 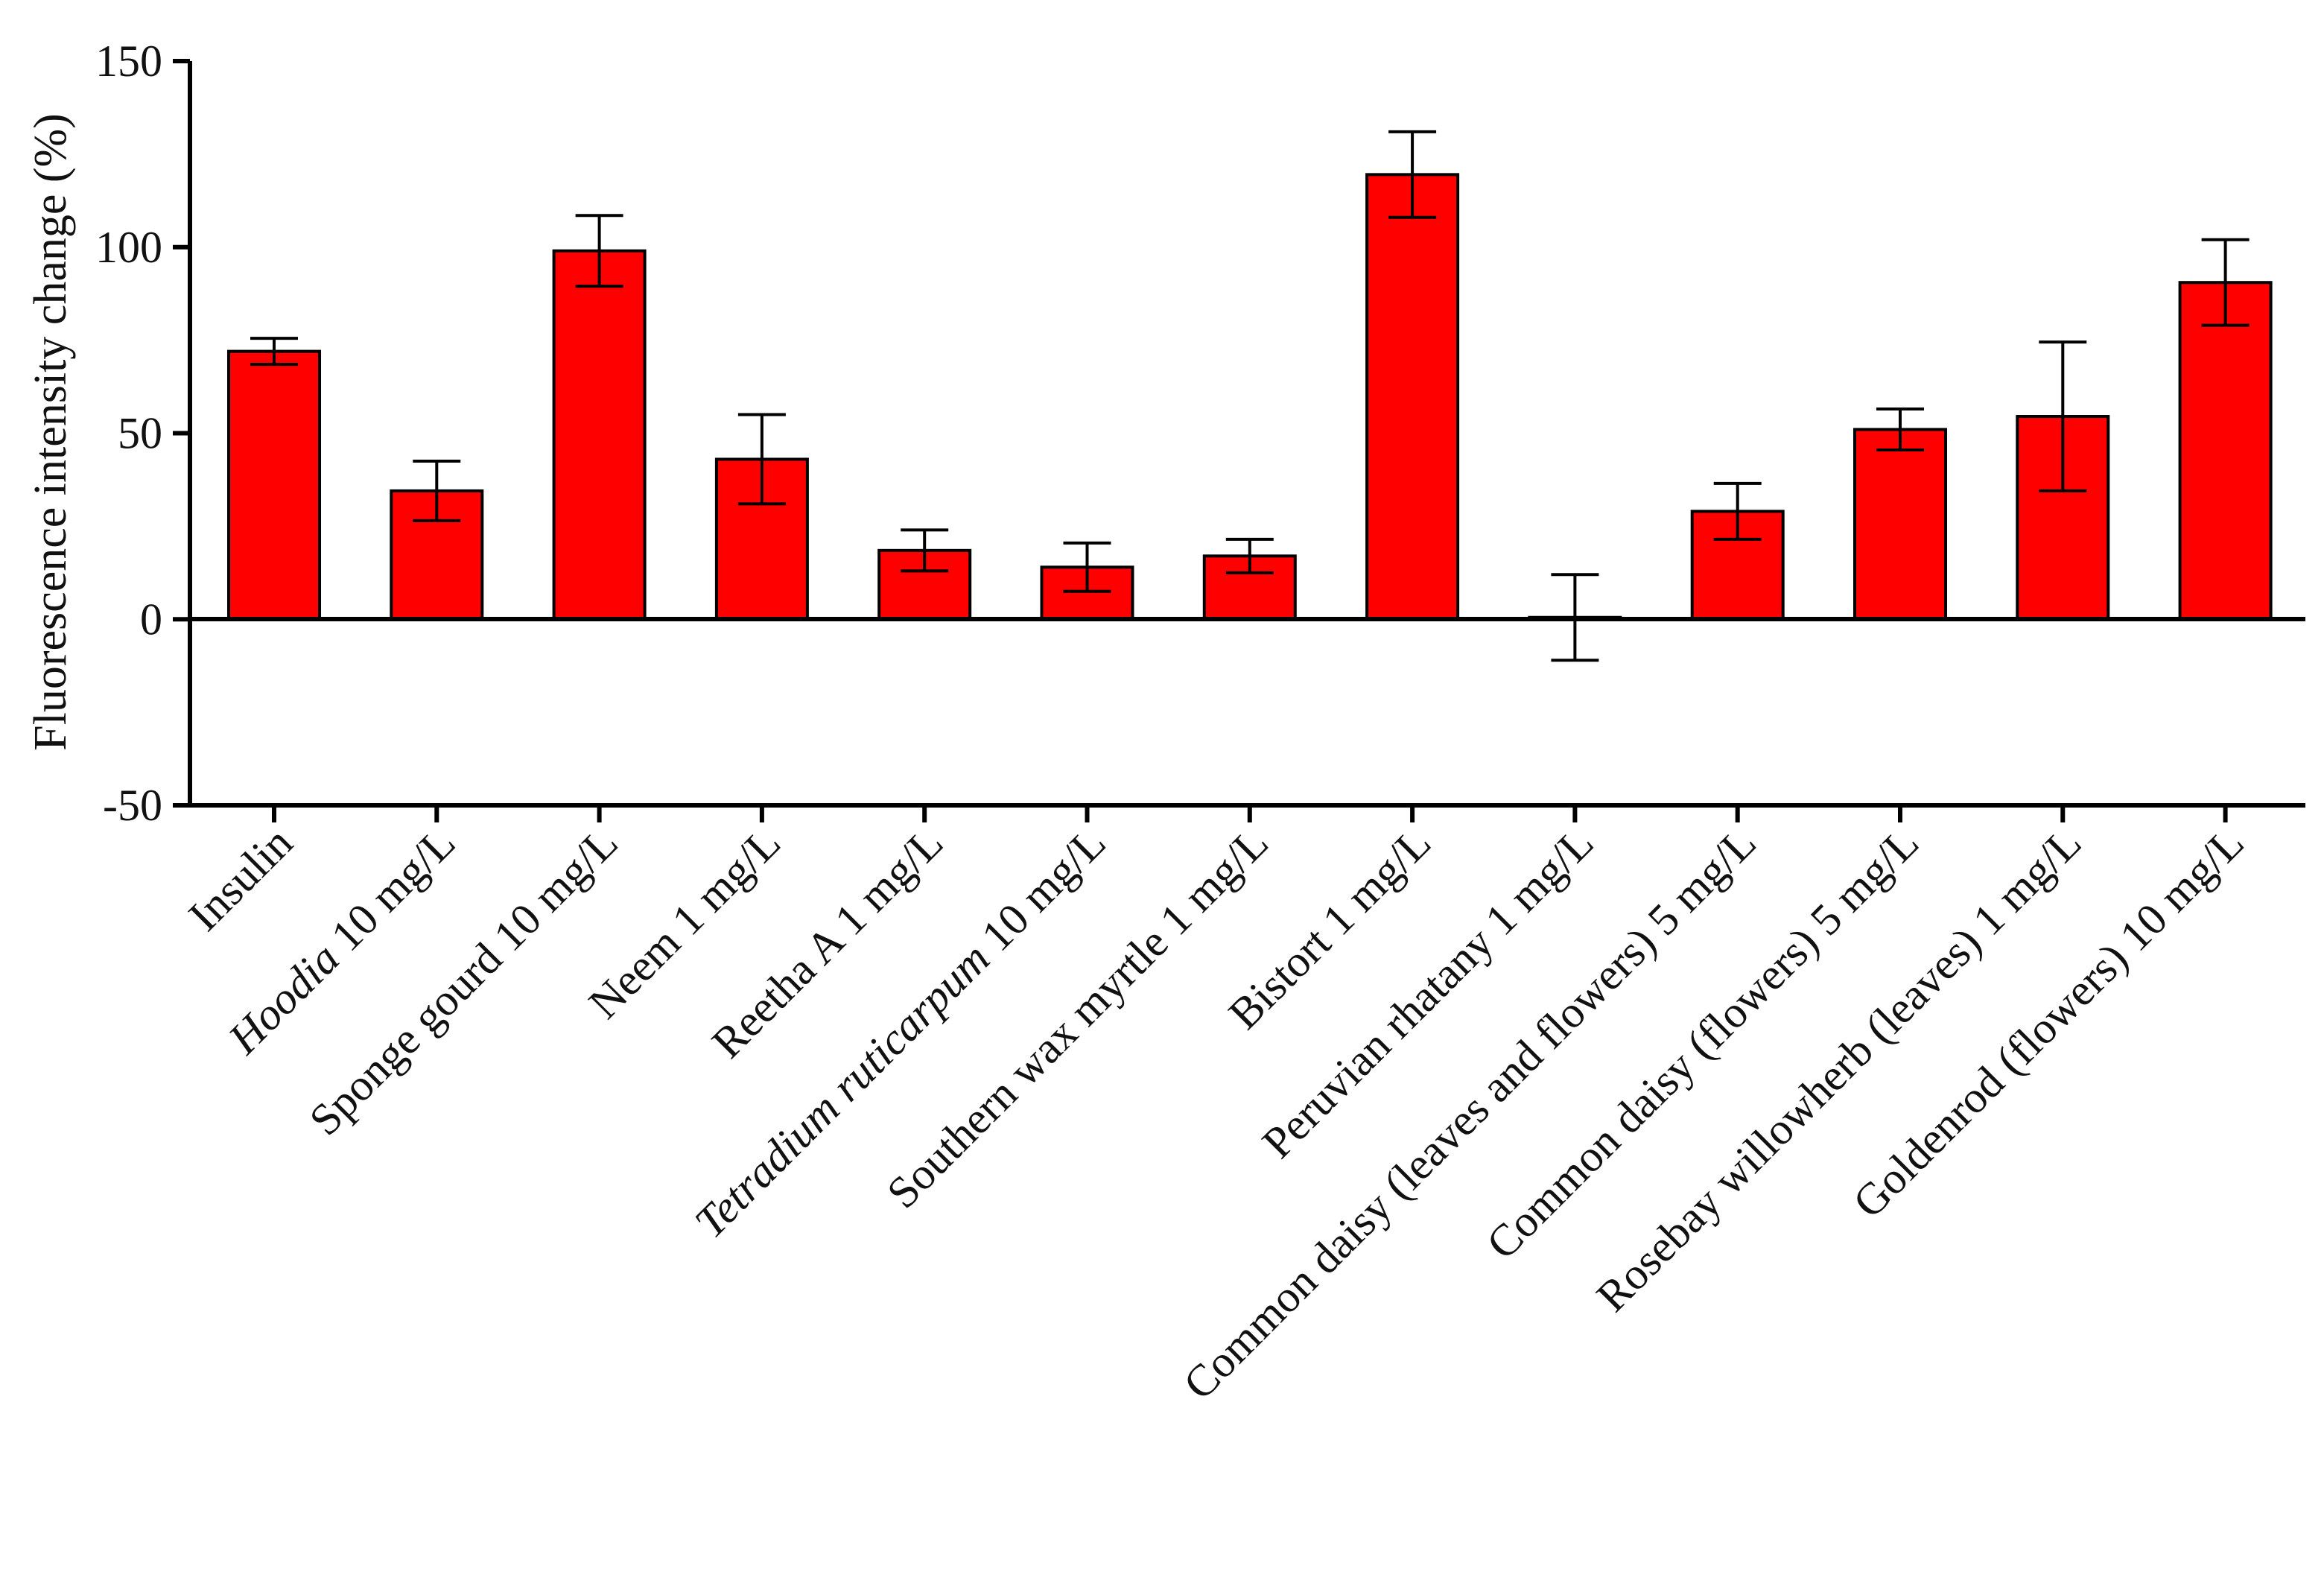 I want to click on y-tick-label: 0, so click(x=151, y=619).